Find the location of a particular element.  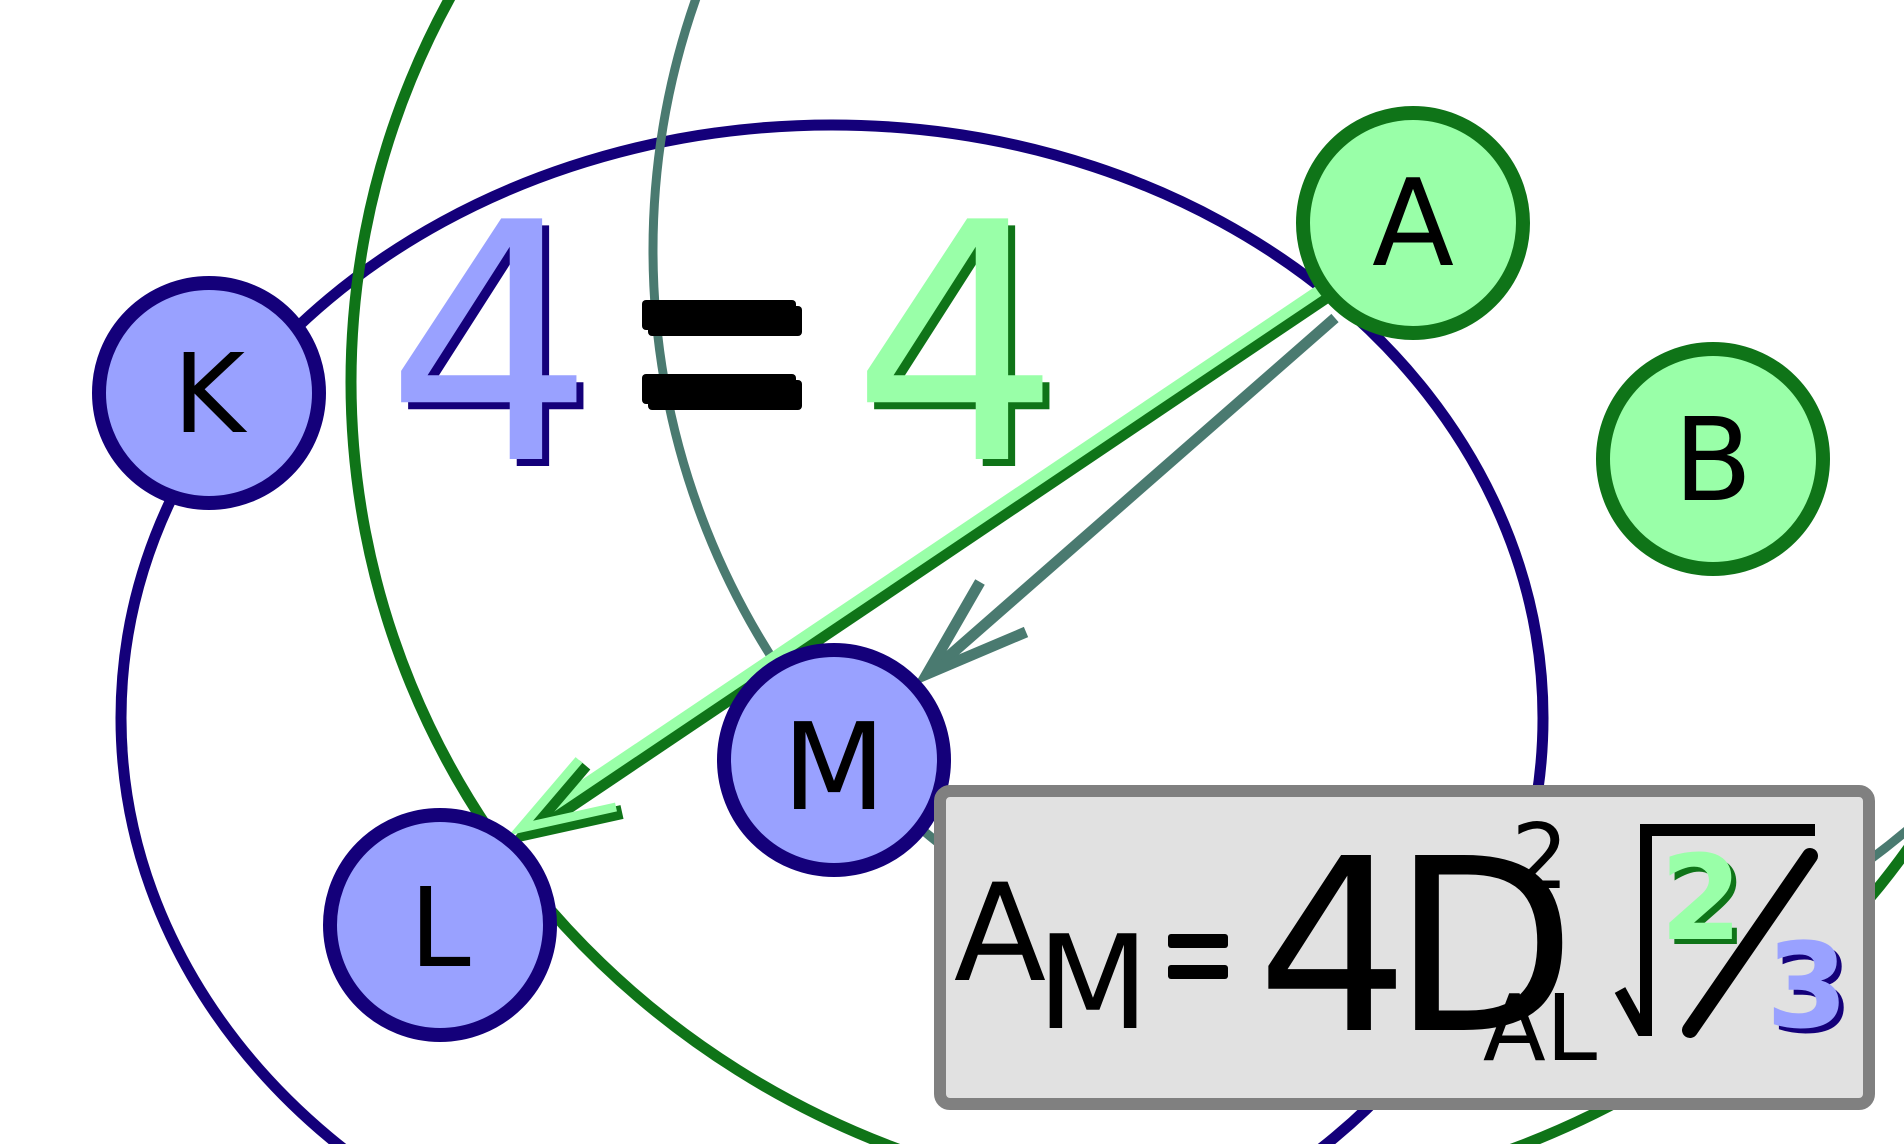

node-b-circle is located at coordinates (1713, 459).